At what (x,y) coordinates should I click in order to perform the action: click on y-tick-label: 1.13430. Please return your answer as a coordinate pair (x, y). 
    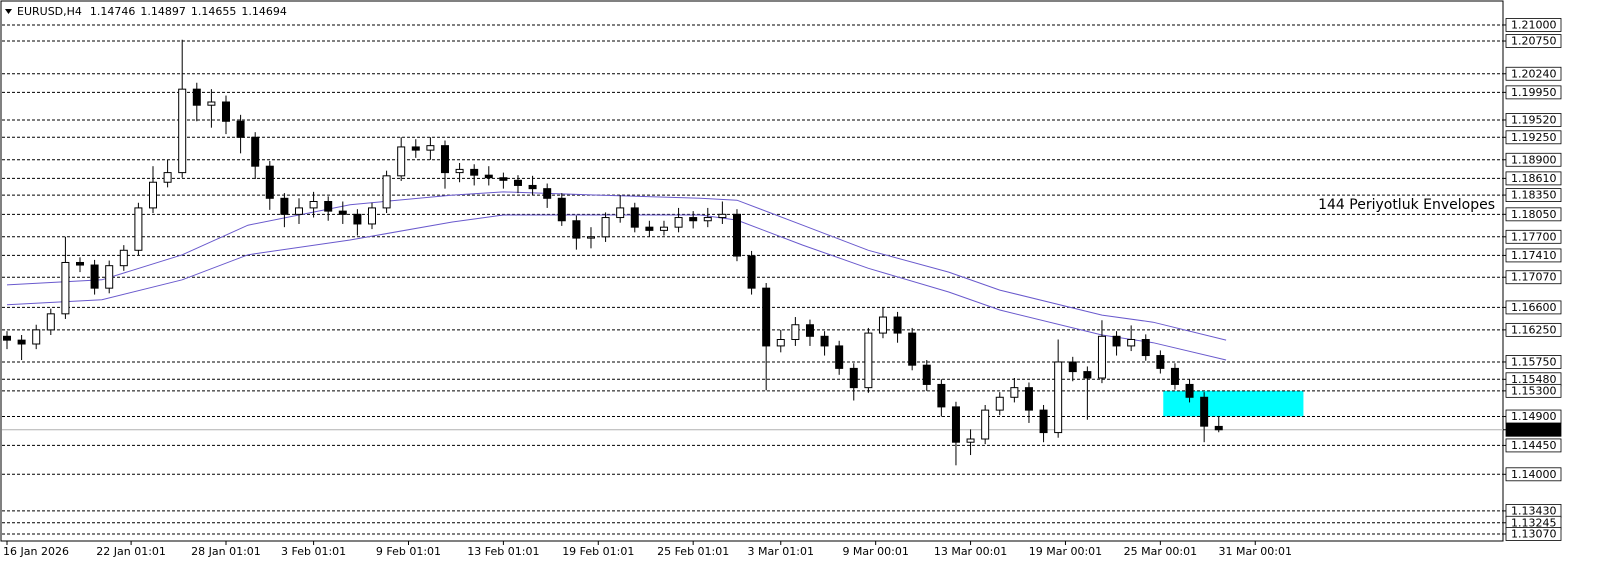
    Looking at the image, I should click on (1534, 510).